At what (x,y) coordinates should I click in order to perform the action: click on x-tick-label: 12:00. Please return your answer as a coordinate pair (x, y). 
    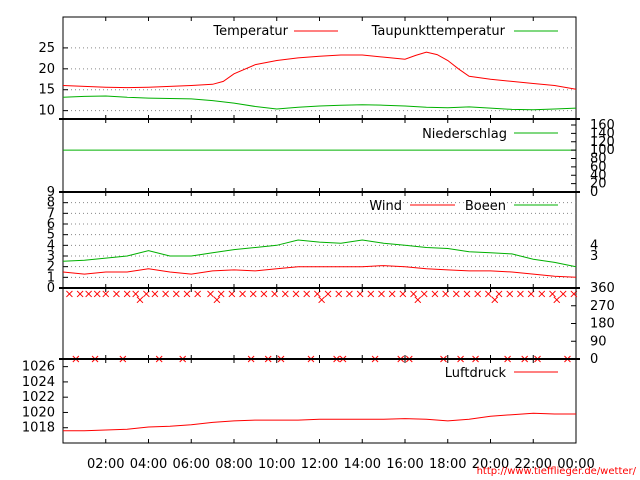
    Looking at the image, I should click on (319, 464).